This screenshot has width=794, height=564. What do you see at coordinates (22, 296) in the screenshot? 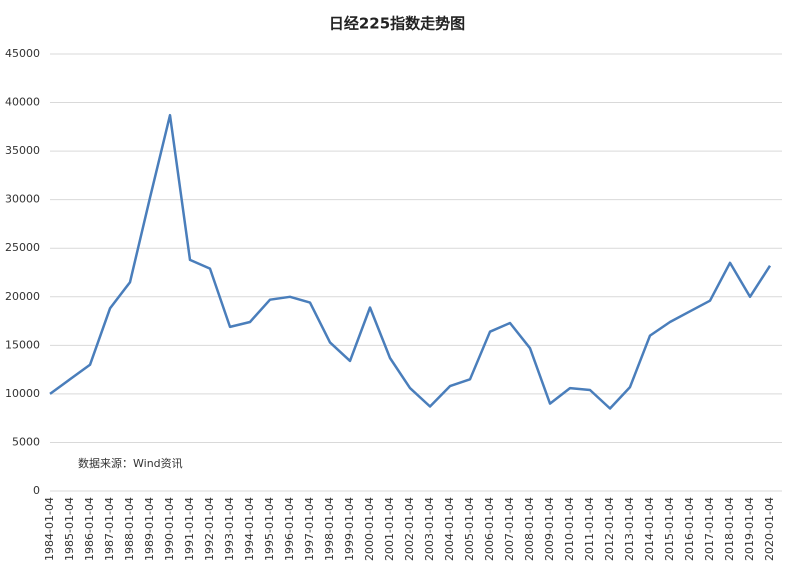
I see `y-tick-label: 20000` at bounding box center [22, 296].